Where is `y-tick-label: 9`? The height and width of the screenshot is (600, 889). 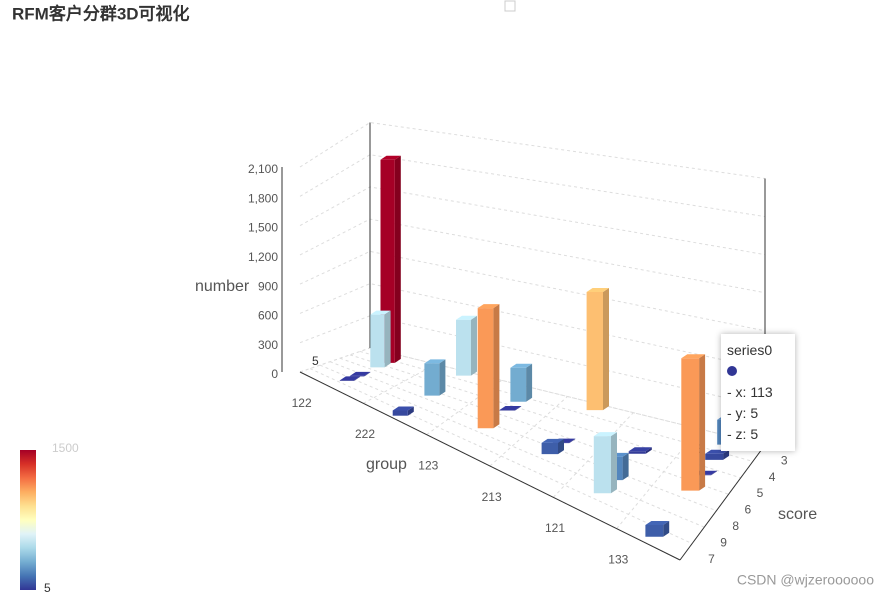 y-tick-label: 9 is located at coordinates (723, 543).